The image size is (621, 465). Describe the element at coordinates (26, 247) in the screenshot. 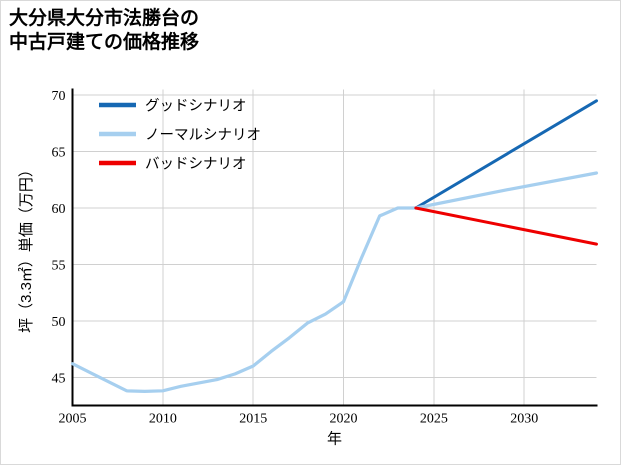

I see `y-axis-title: 坪（3.3㎡）単価（万円）` at that location.